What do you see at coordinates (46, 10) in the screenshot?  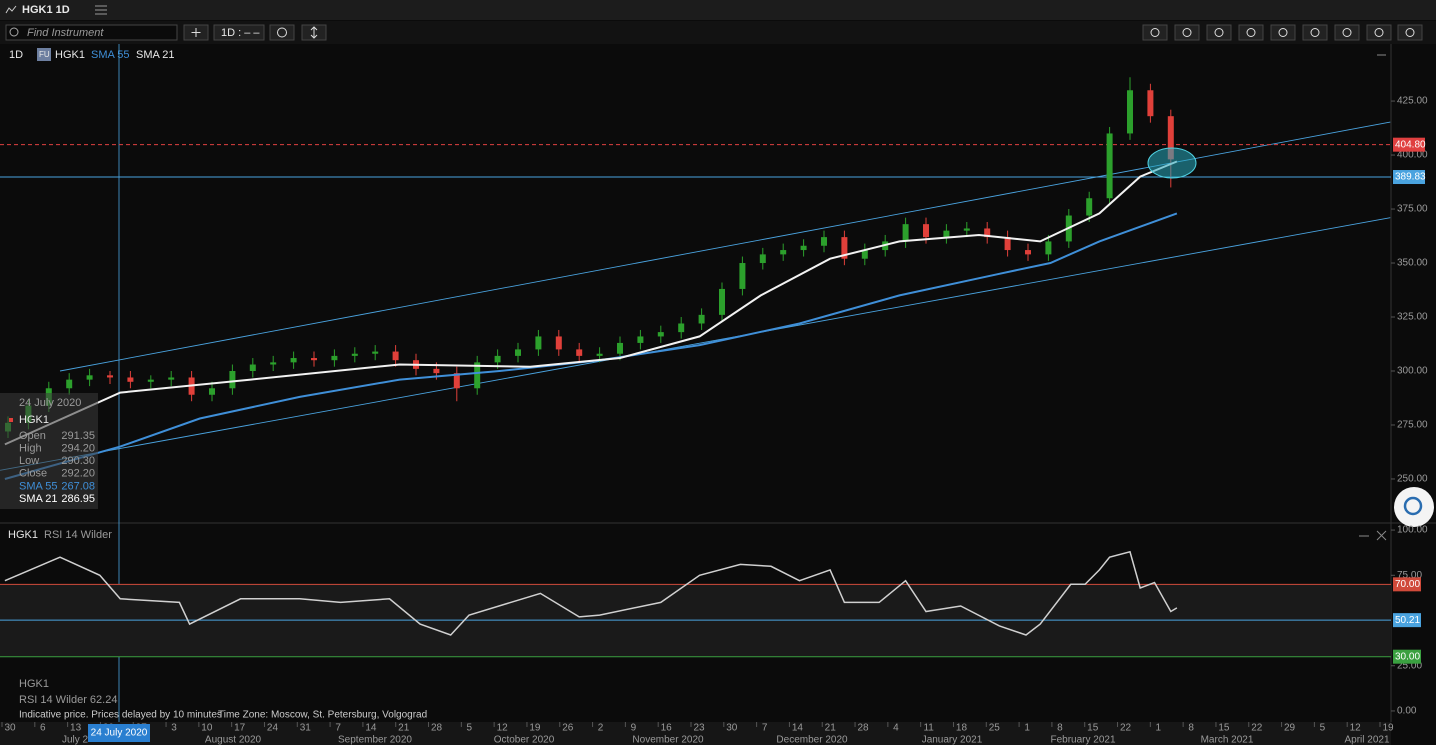 I see `window-title: HGK1 1D` at bounding box center [46, 10].